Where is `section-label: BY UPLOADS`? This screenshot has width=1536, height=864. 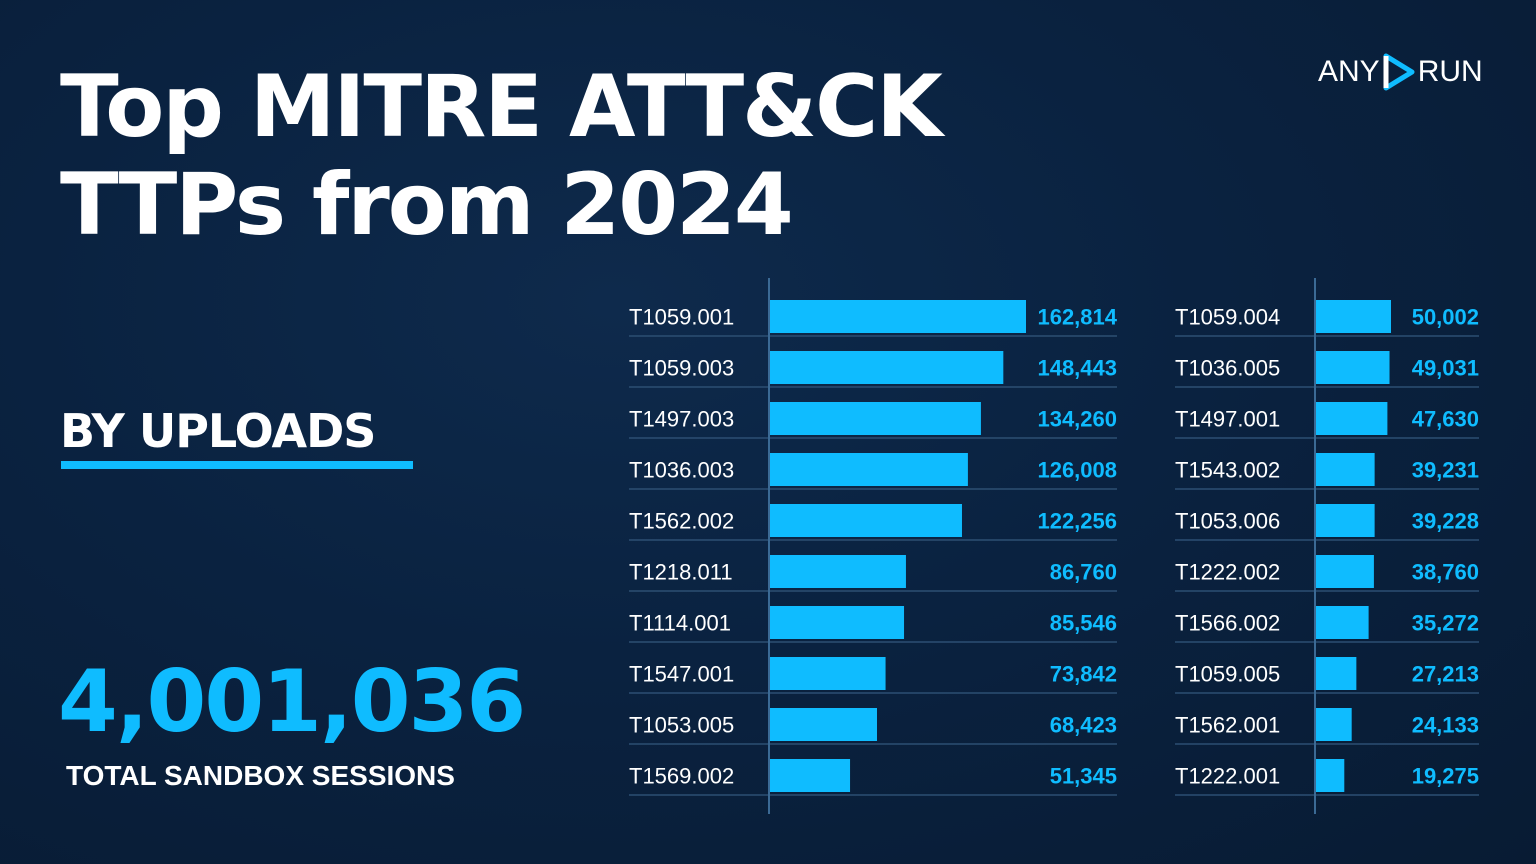 section-label: BY UPLOADS is located at coordinates (218, 431).